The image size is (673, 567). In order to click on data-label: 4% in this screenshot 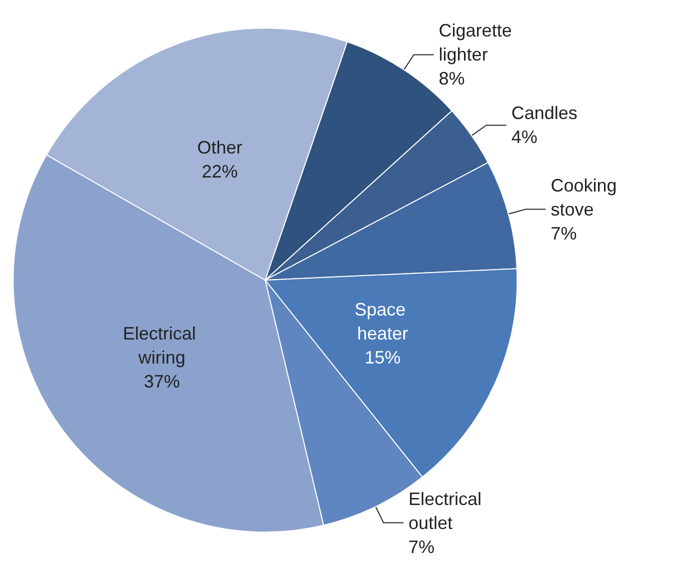, I will do `click(524, 137)`.